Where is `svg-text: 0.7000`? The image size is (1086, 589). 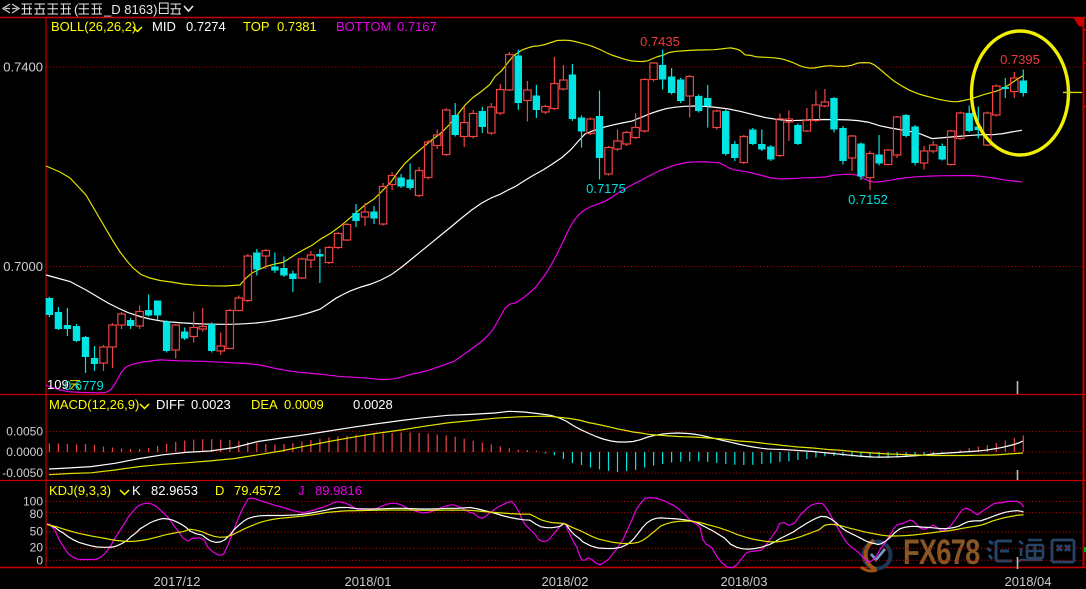
svg-text: 0.7000 is located at coordinates (23, 266).